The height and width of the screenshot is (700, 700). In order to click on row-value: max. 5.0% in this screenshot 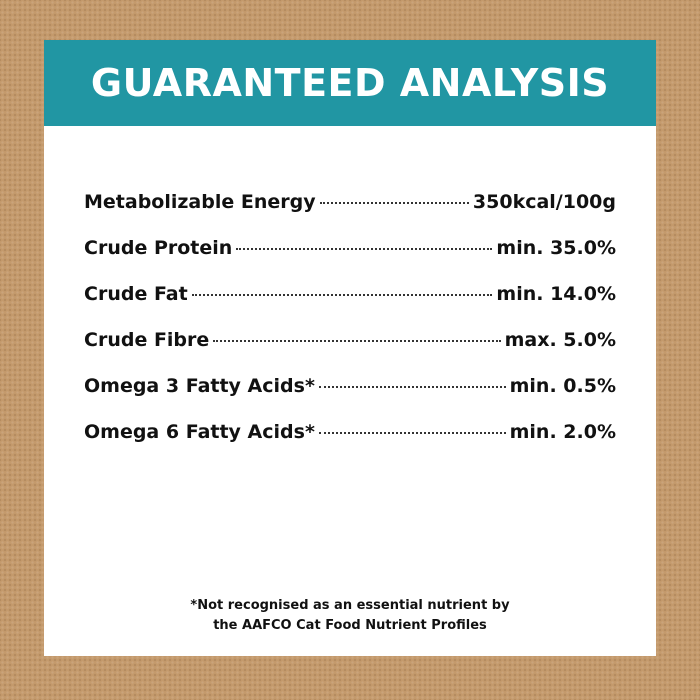, I will do `click(560, 340)`.